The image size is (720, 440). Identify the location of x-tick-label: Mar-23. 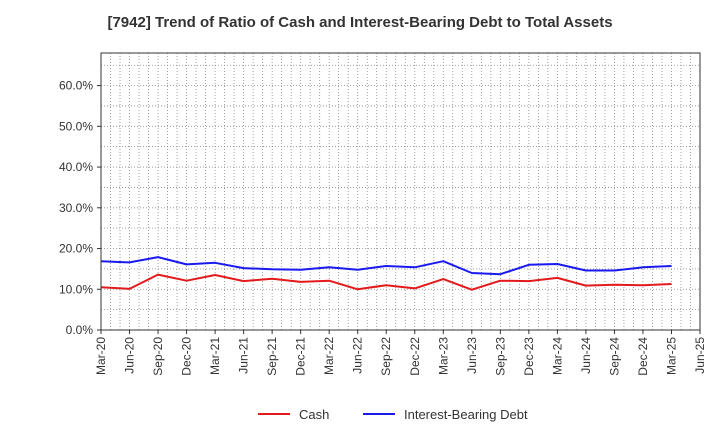
(443, 356).